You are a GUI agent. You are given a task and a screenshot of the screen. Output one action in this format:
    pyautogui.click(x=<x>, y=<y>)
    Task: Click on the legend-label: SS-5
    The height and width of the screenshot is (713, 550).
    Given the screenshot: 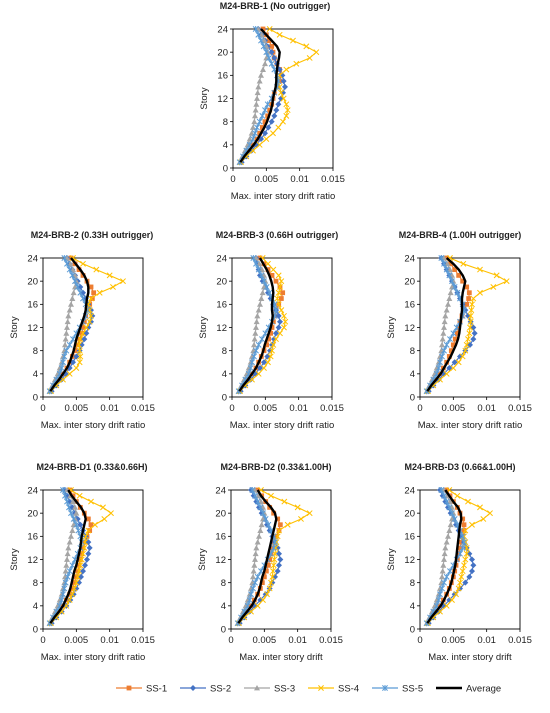 What is the action you would take?
    pyautogui.click(x=412, y=689)
    